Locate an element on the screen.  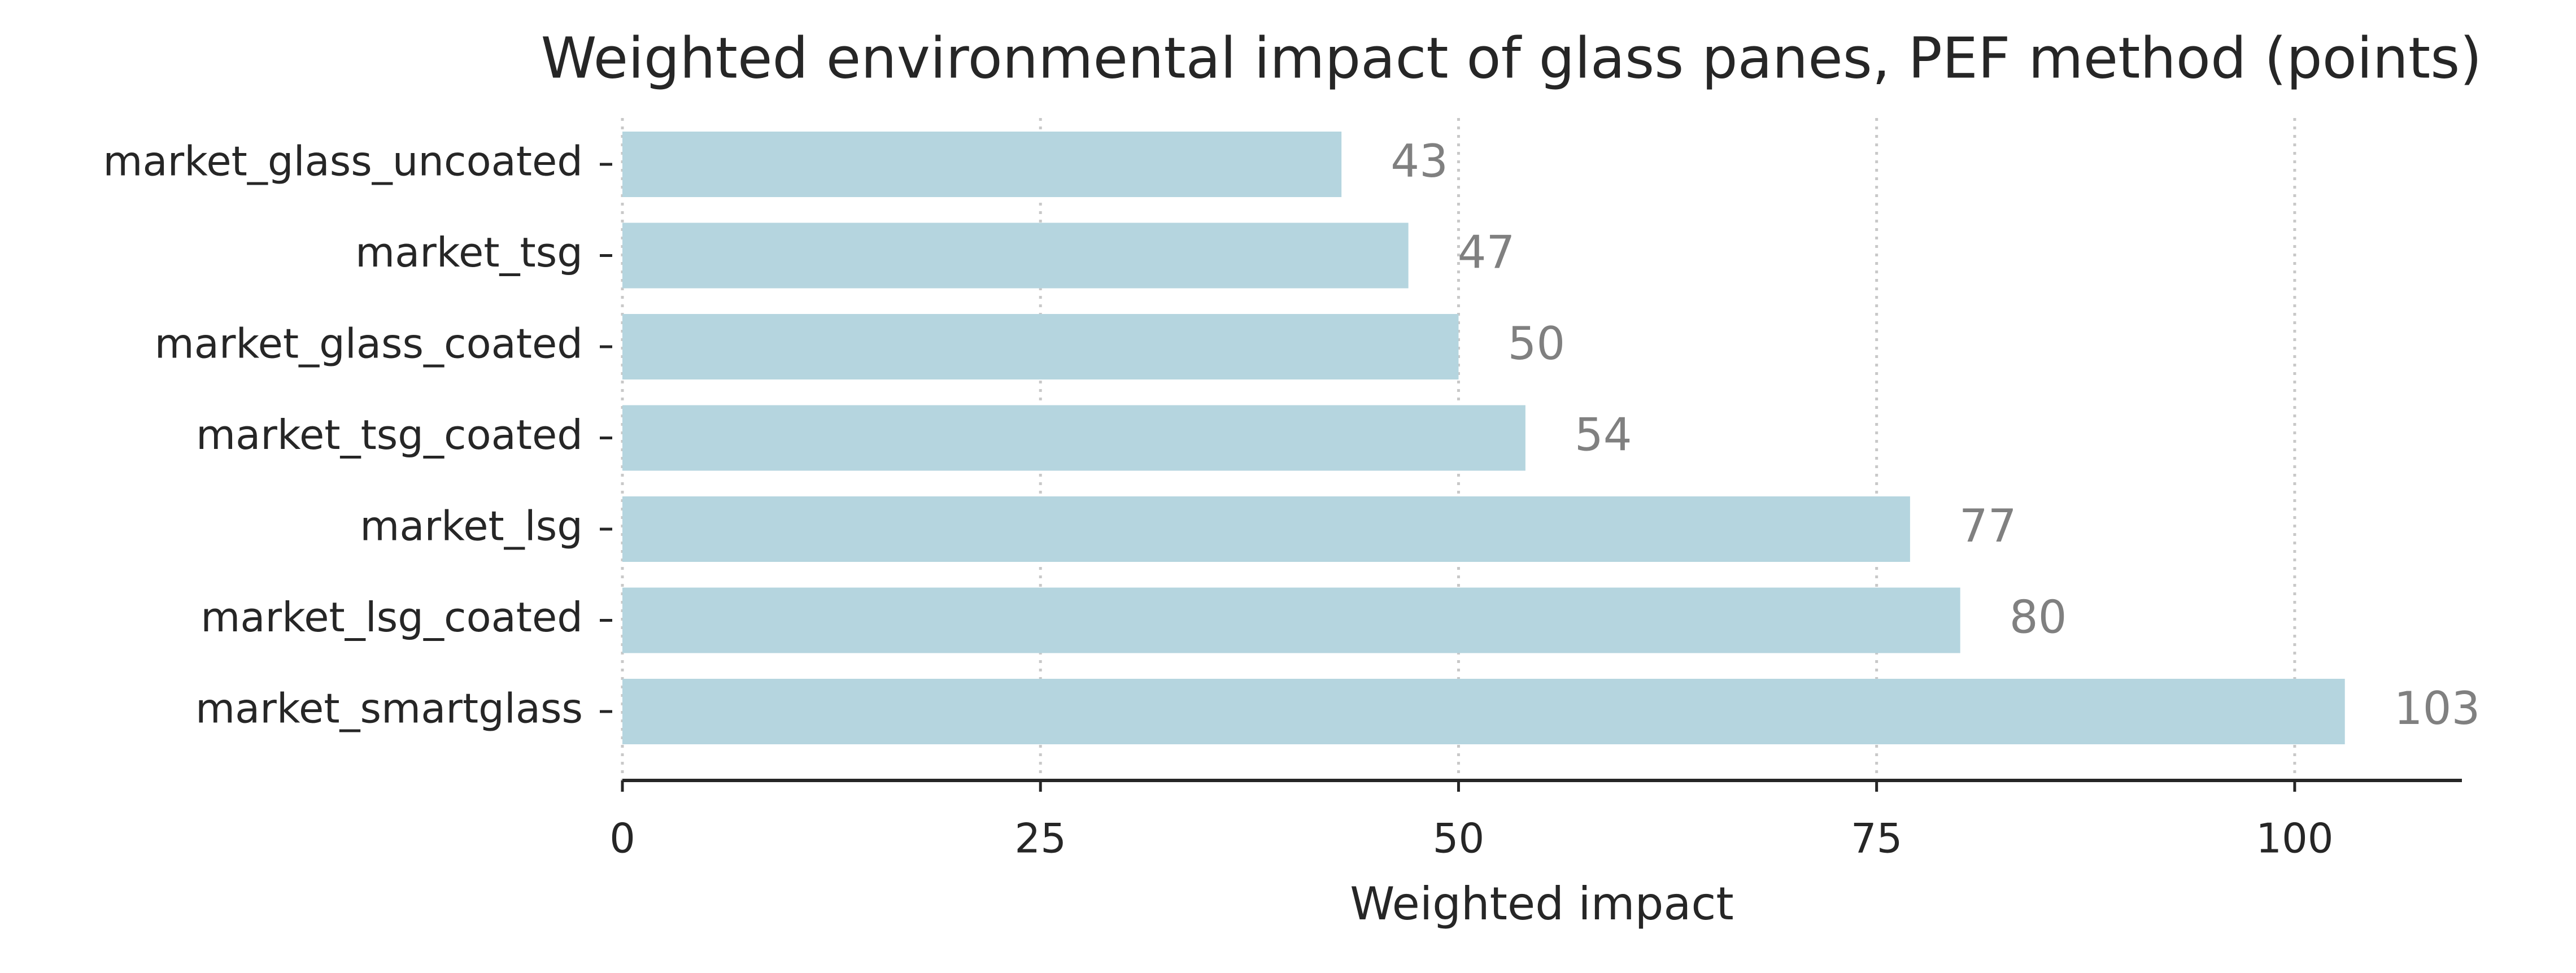
value-label: 47 is located at coordinates (1486, 252).